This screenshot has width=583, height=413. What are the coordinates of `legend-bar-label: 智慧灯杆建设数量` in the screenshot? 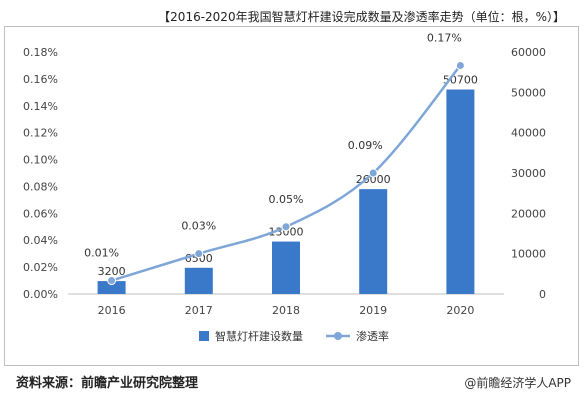 It's located at (259, 336).